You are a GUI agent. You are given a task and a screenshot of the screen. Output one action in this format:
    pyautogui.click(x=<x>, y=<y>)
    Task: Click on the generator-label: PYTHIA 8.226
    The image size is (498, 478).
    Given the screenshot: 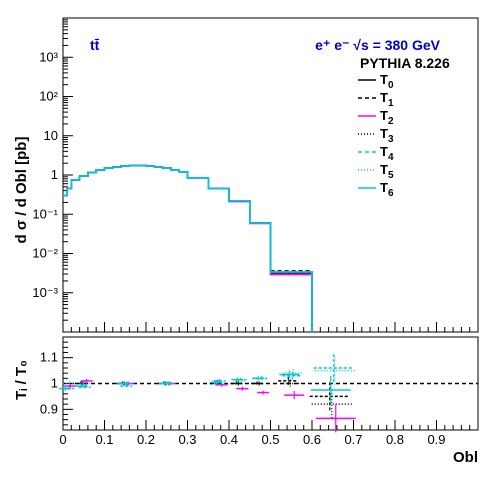 What is the action you would take?
    pyautogui.click(x=405, y=63)
    